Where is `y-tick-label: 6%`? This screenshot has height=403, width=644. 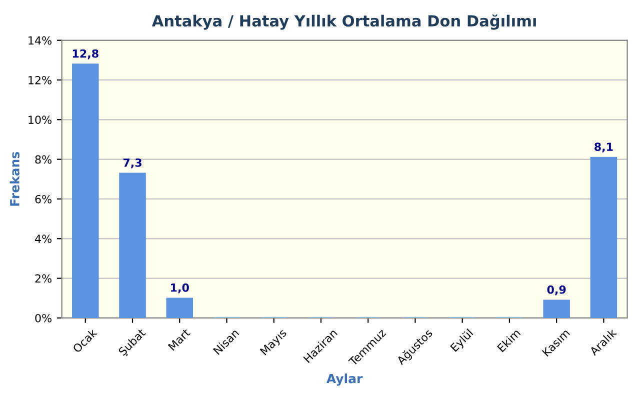
y-tick-label: 6% is located at coordinates (43, 199).